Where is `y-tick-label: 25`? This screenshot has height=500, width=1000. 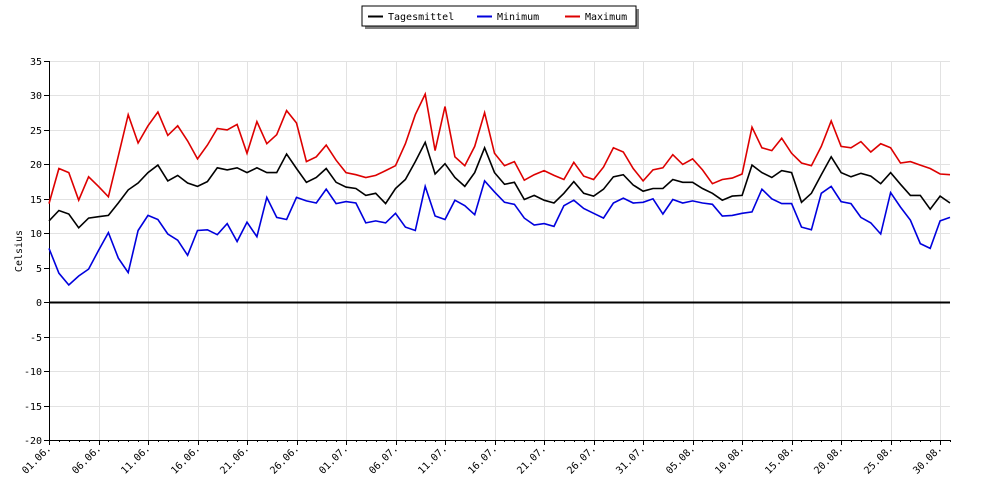 y-tick-label: 25 is located at coordinates (36, 131).